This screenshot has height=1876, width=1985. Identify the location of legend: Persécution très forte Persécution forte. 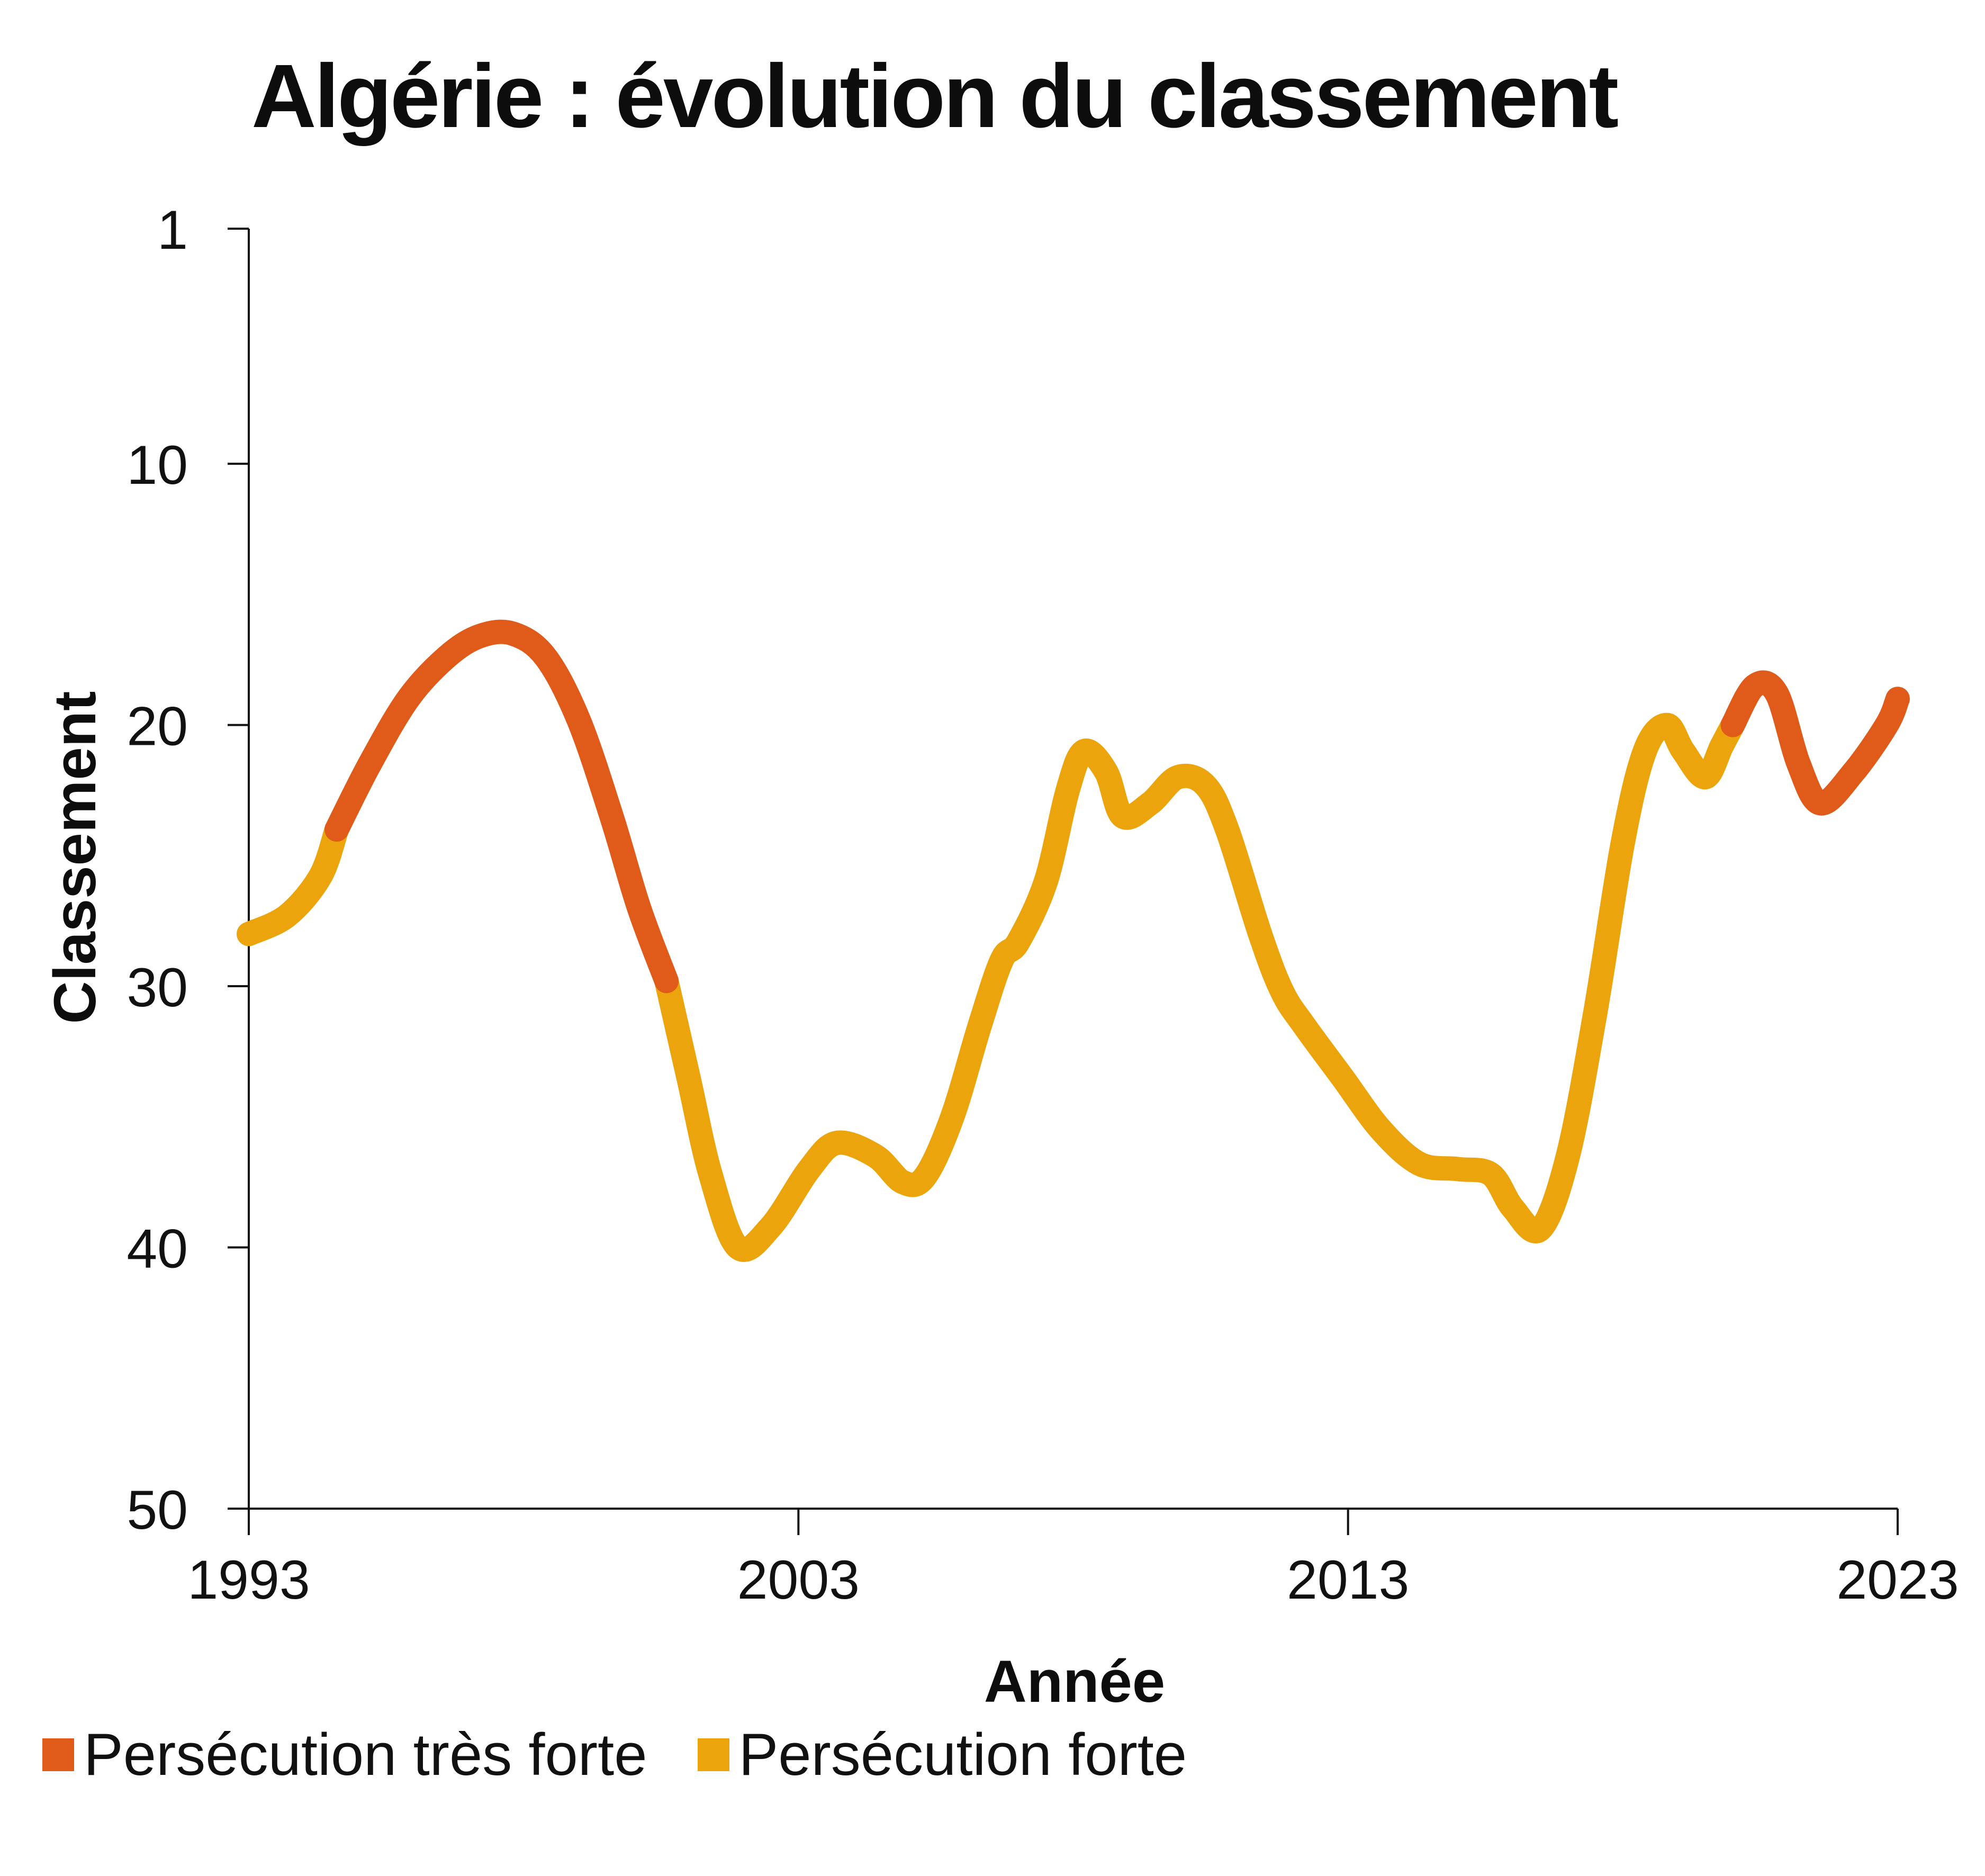
(639, 1755).